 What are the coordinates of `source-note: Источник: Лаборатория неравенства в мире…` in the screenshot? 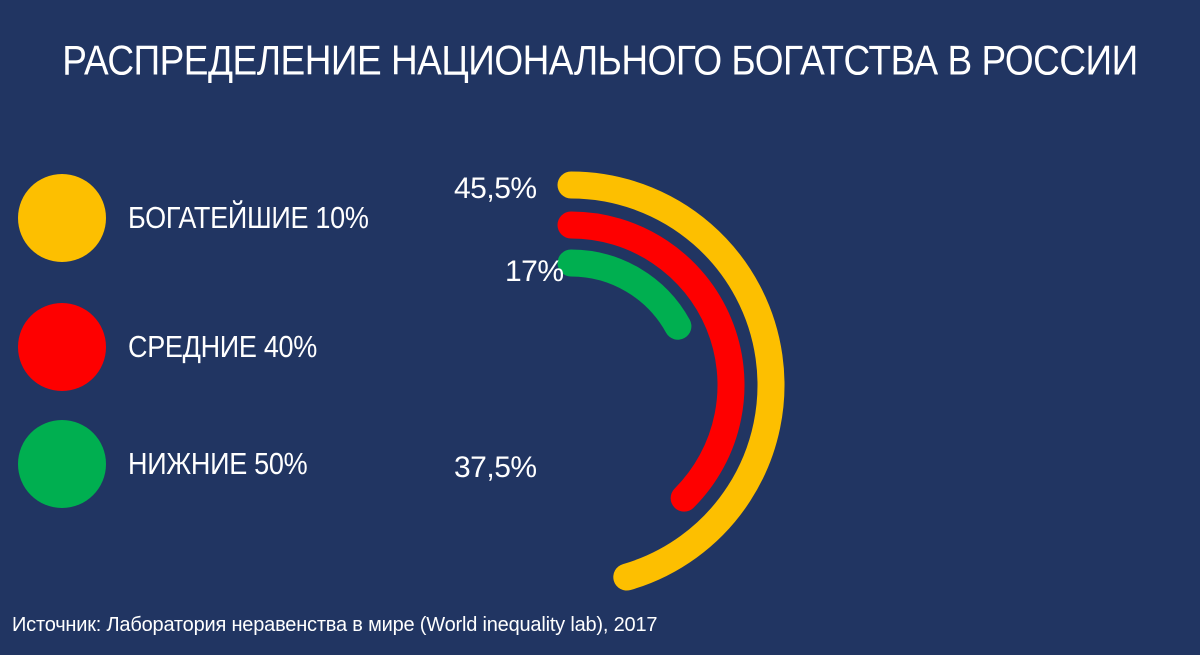 It's located at (335, 625).